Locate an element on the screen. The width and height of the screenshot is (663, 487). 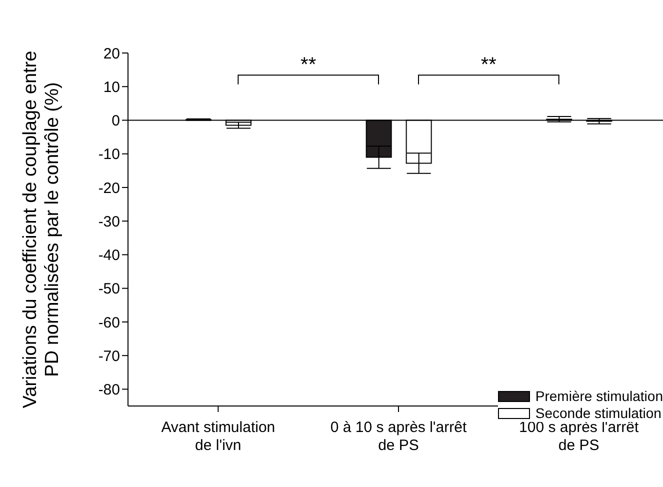
y-axis-title: Variations du coefficient de couplage entre PD normalisées par le contrôle (%) is located at coordinates (41, 229).